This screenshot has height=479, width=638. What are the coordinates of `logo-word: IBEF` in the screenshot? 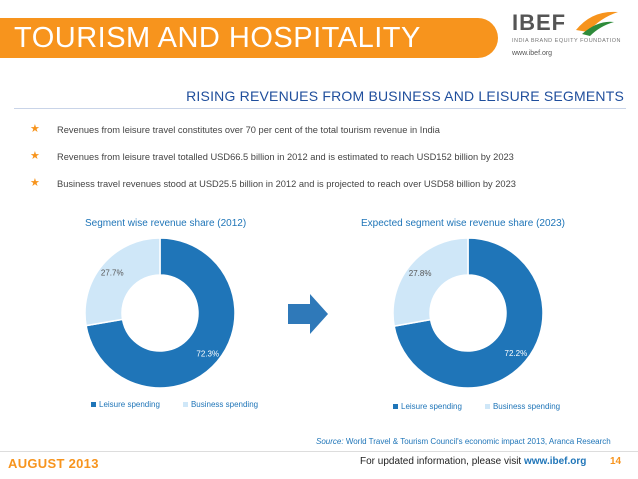 It's located at (539, 22).